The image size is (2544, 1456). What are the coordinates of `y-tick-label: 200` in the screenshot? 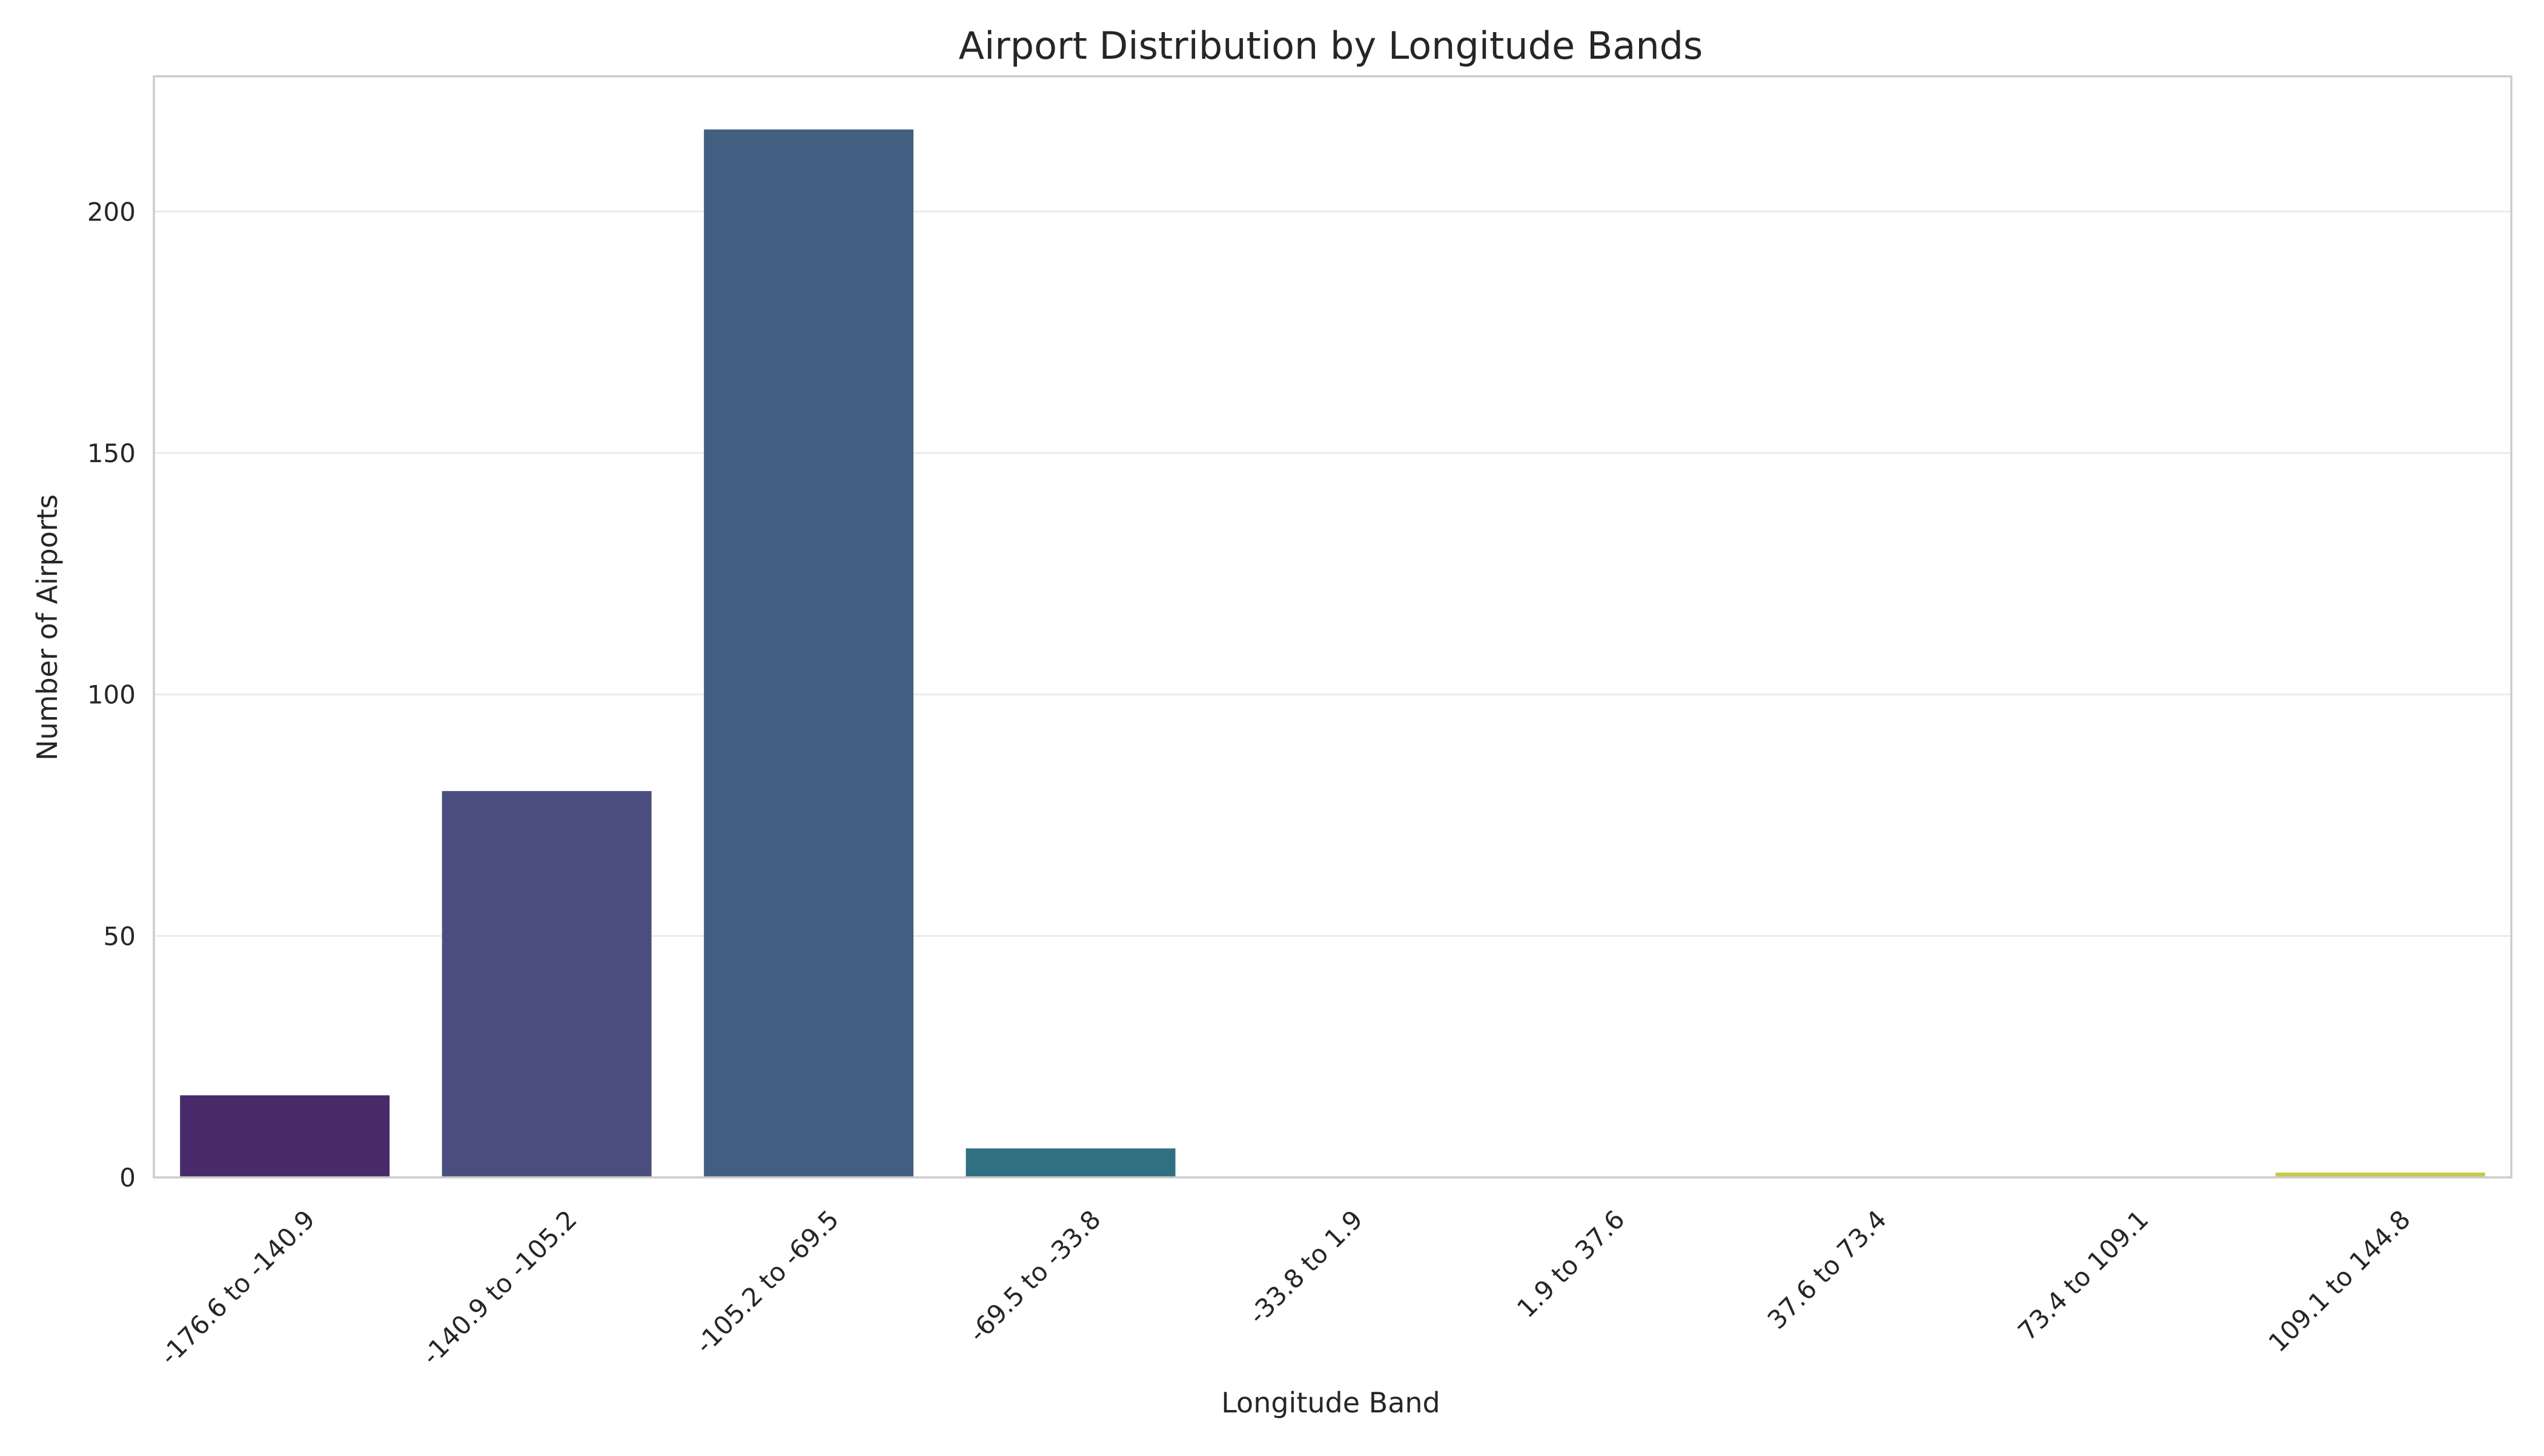 It's located at (112, 212).